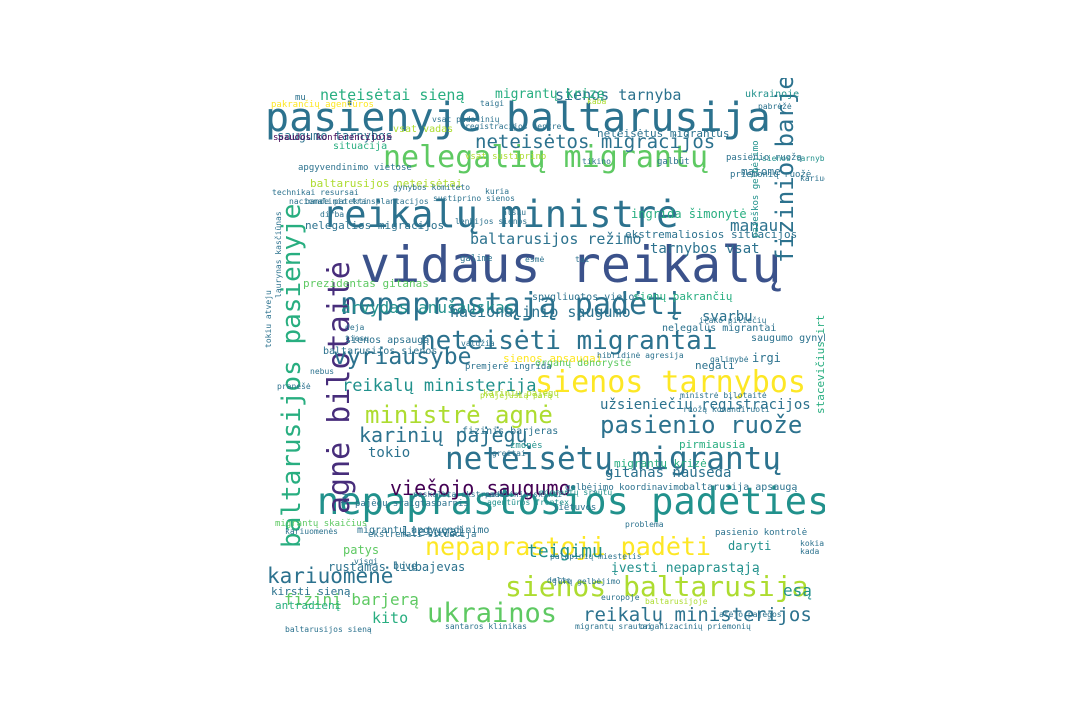 The width and height of the screenshot is (1080, 720). What do you see at coordinates (294, 386) in the screenshot?
I see `word-104: pranešė` at bounding box center [294, 386].